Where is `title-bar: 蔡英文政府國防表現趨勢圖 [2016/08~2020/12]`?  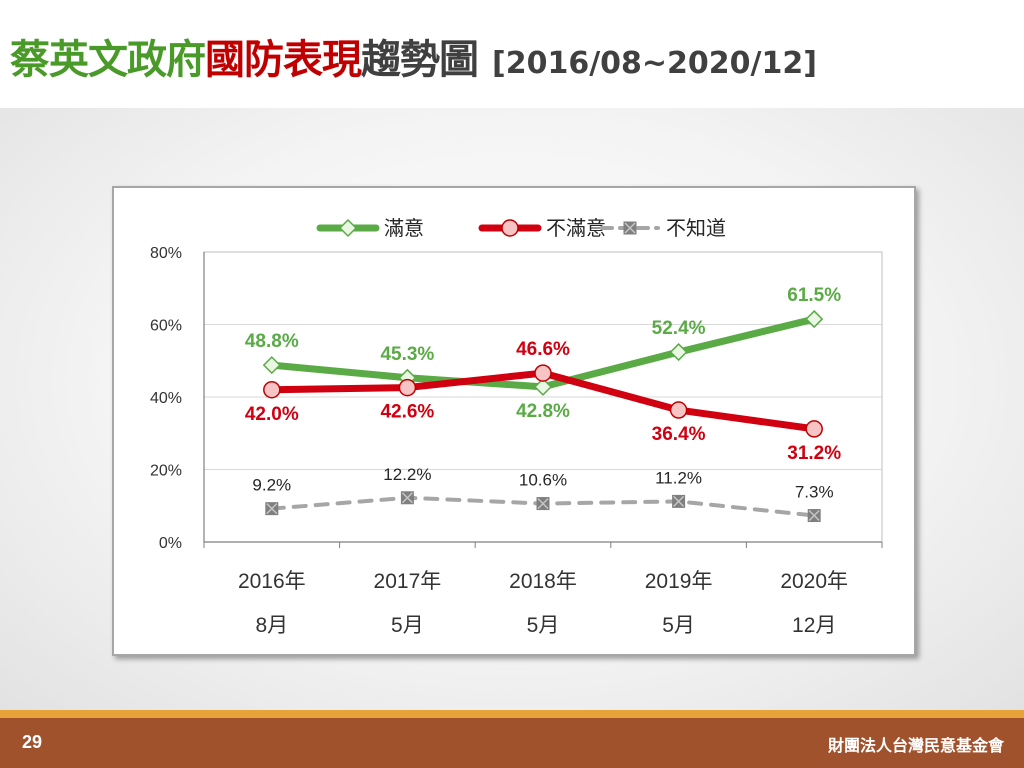
title-bar: 蔡英文政府國防表現趨勢圖 [2016/08~2020/12] is located at coordinates (512, 54).